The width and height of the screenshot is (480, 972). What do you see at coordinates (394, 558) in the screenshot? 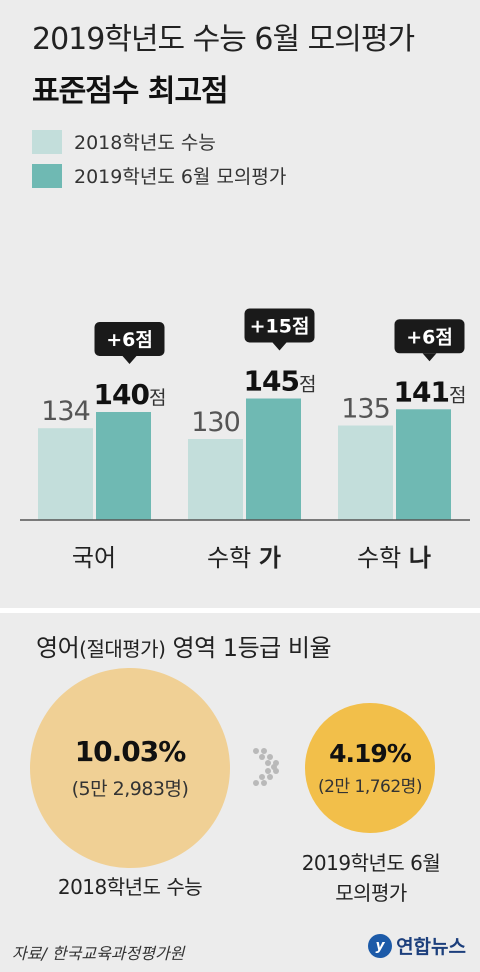
I see `category-label-2: 수학 나` at bounding box center [394, 558].